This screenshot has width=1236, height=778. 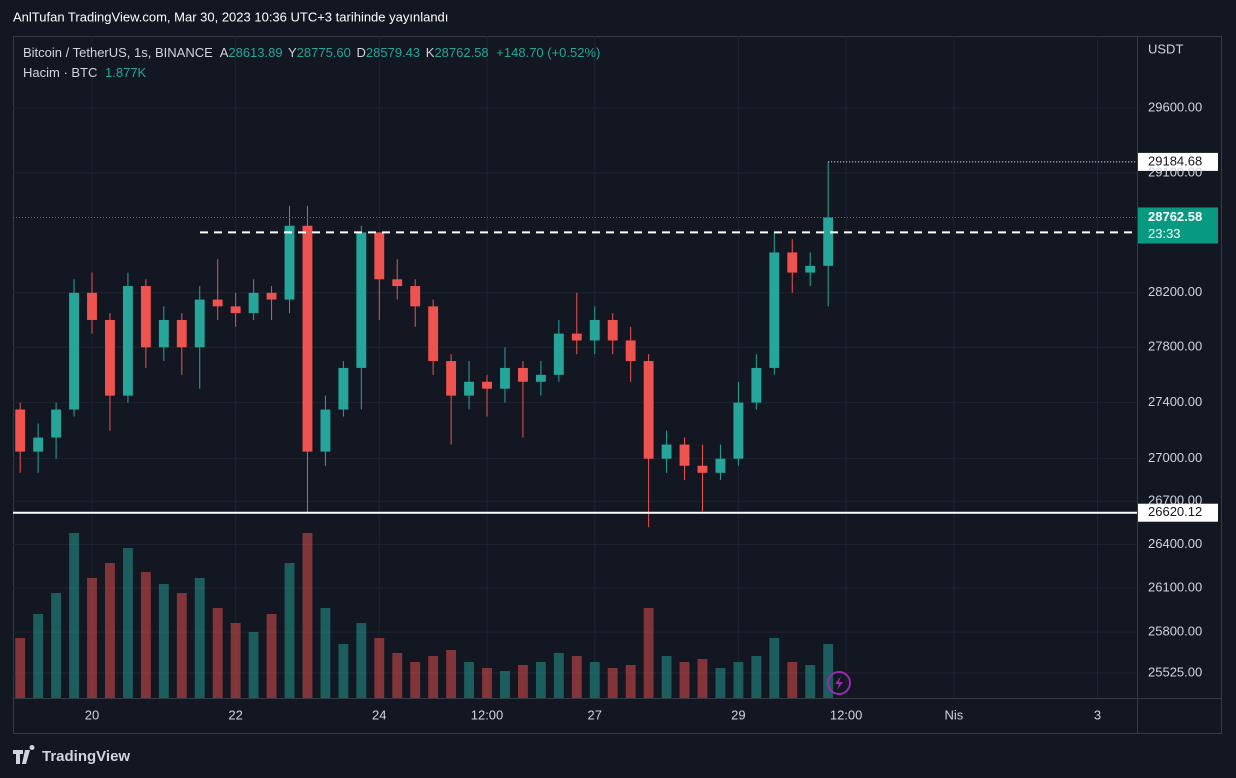 I want to click on countdown: 23:33, so click(x=1164, y=233).